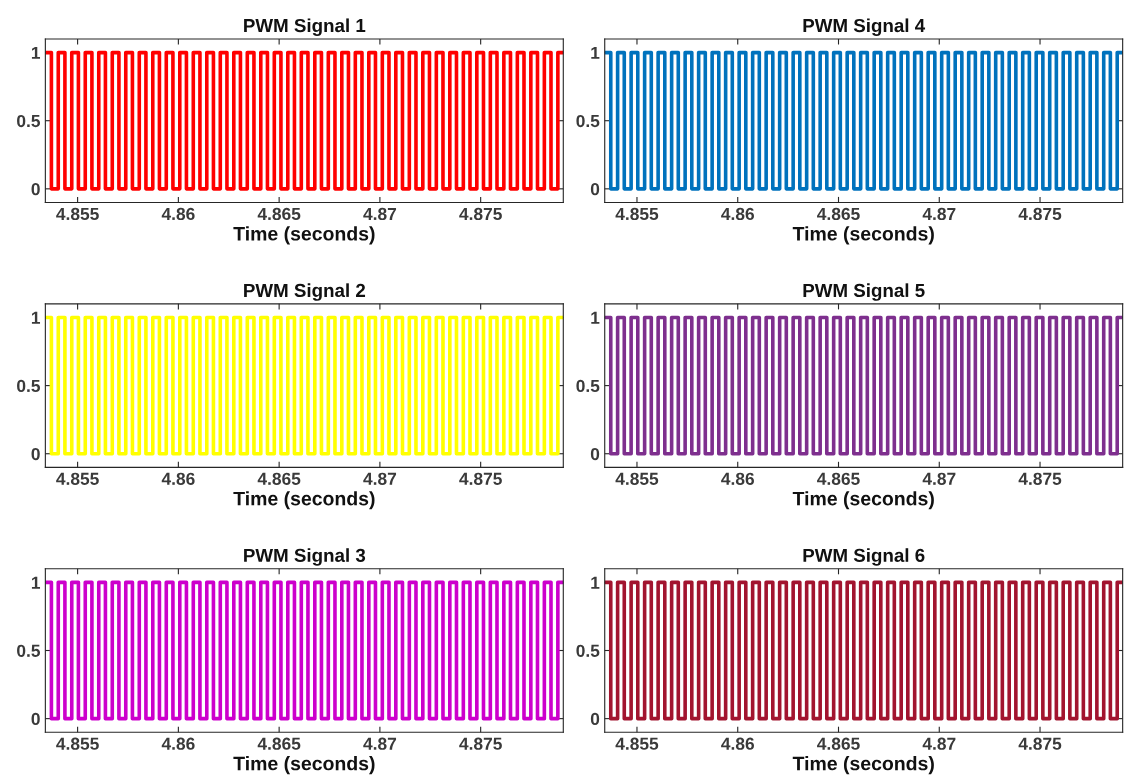  What do you see at coordinates (305, 27) in the screenshot?
I see `chart-title: PWM Signal 1` at bounding box center [305, 27].